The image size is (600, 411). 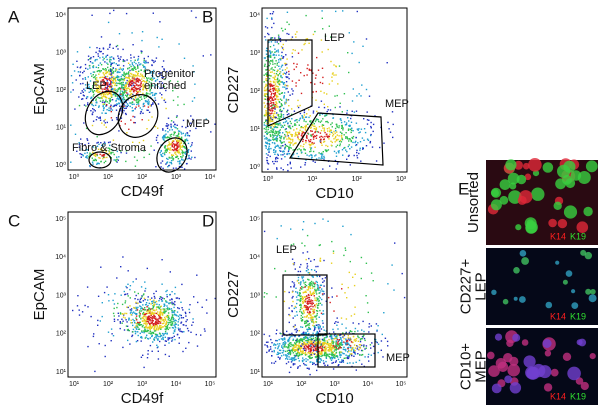 I want to click on x-axis-label: CD49f, so click(x=142, y=191).